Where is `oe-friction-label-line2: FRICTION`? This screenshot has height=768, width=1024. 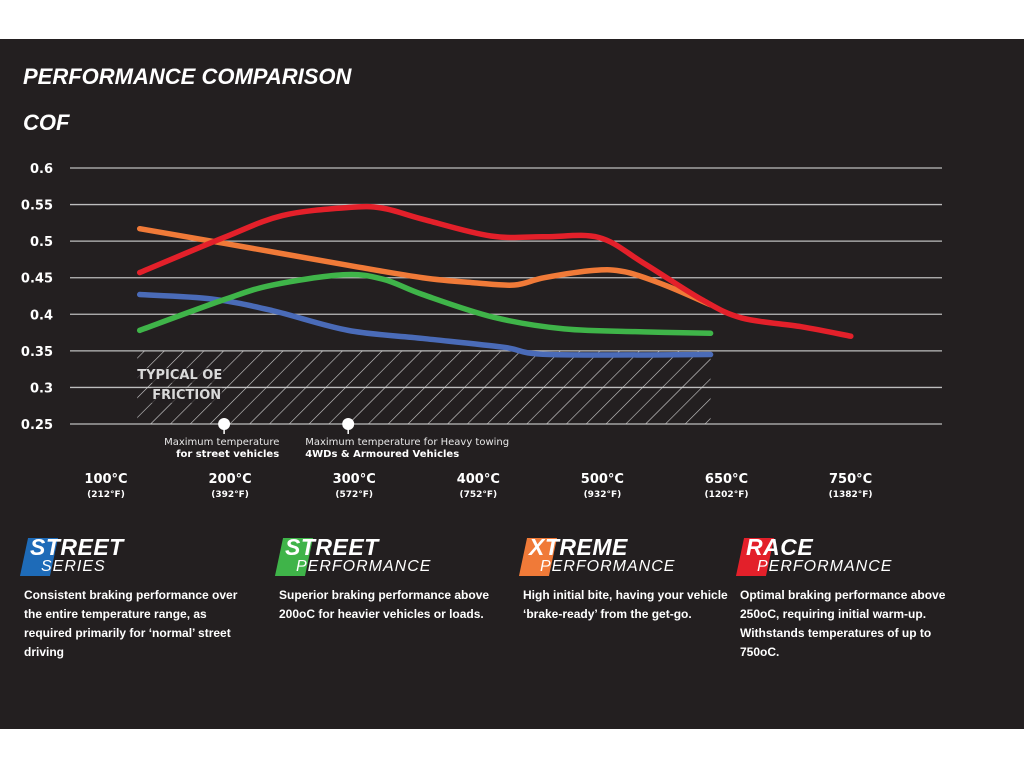
oe-friction-label-line2: FRICTION is located at coordinates (186, 395).